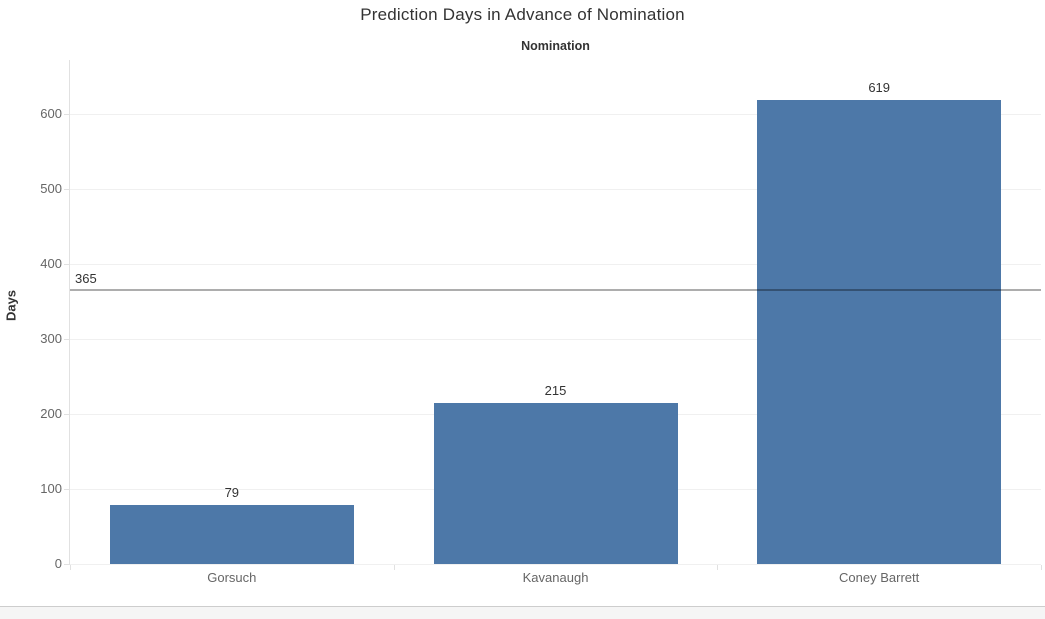 This screenshot has height=619, width=1045. I want to click on bar-kavanaugh, so click(555, 483).